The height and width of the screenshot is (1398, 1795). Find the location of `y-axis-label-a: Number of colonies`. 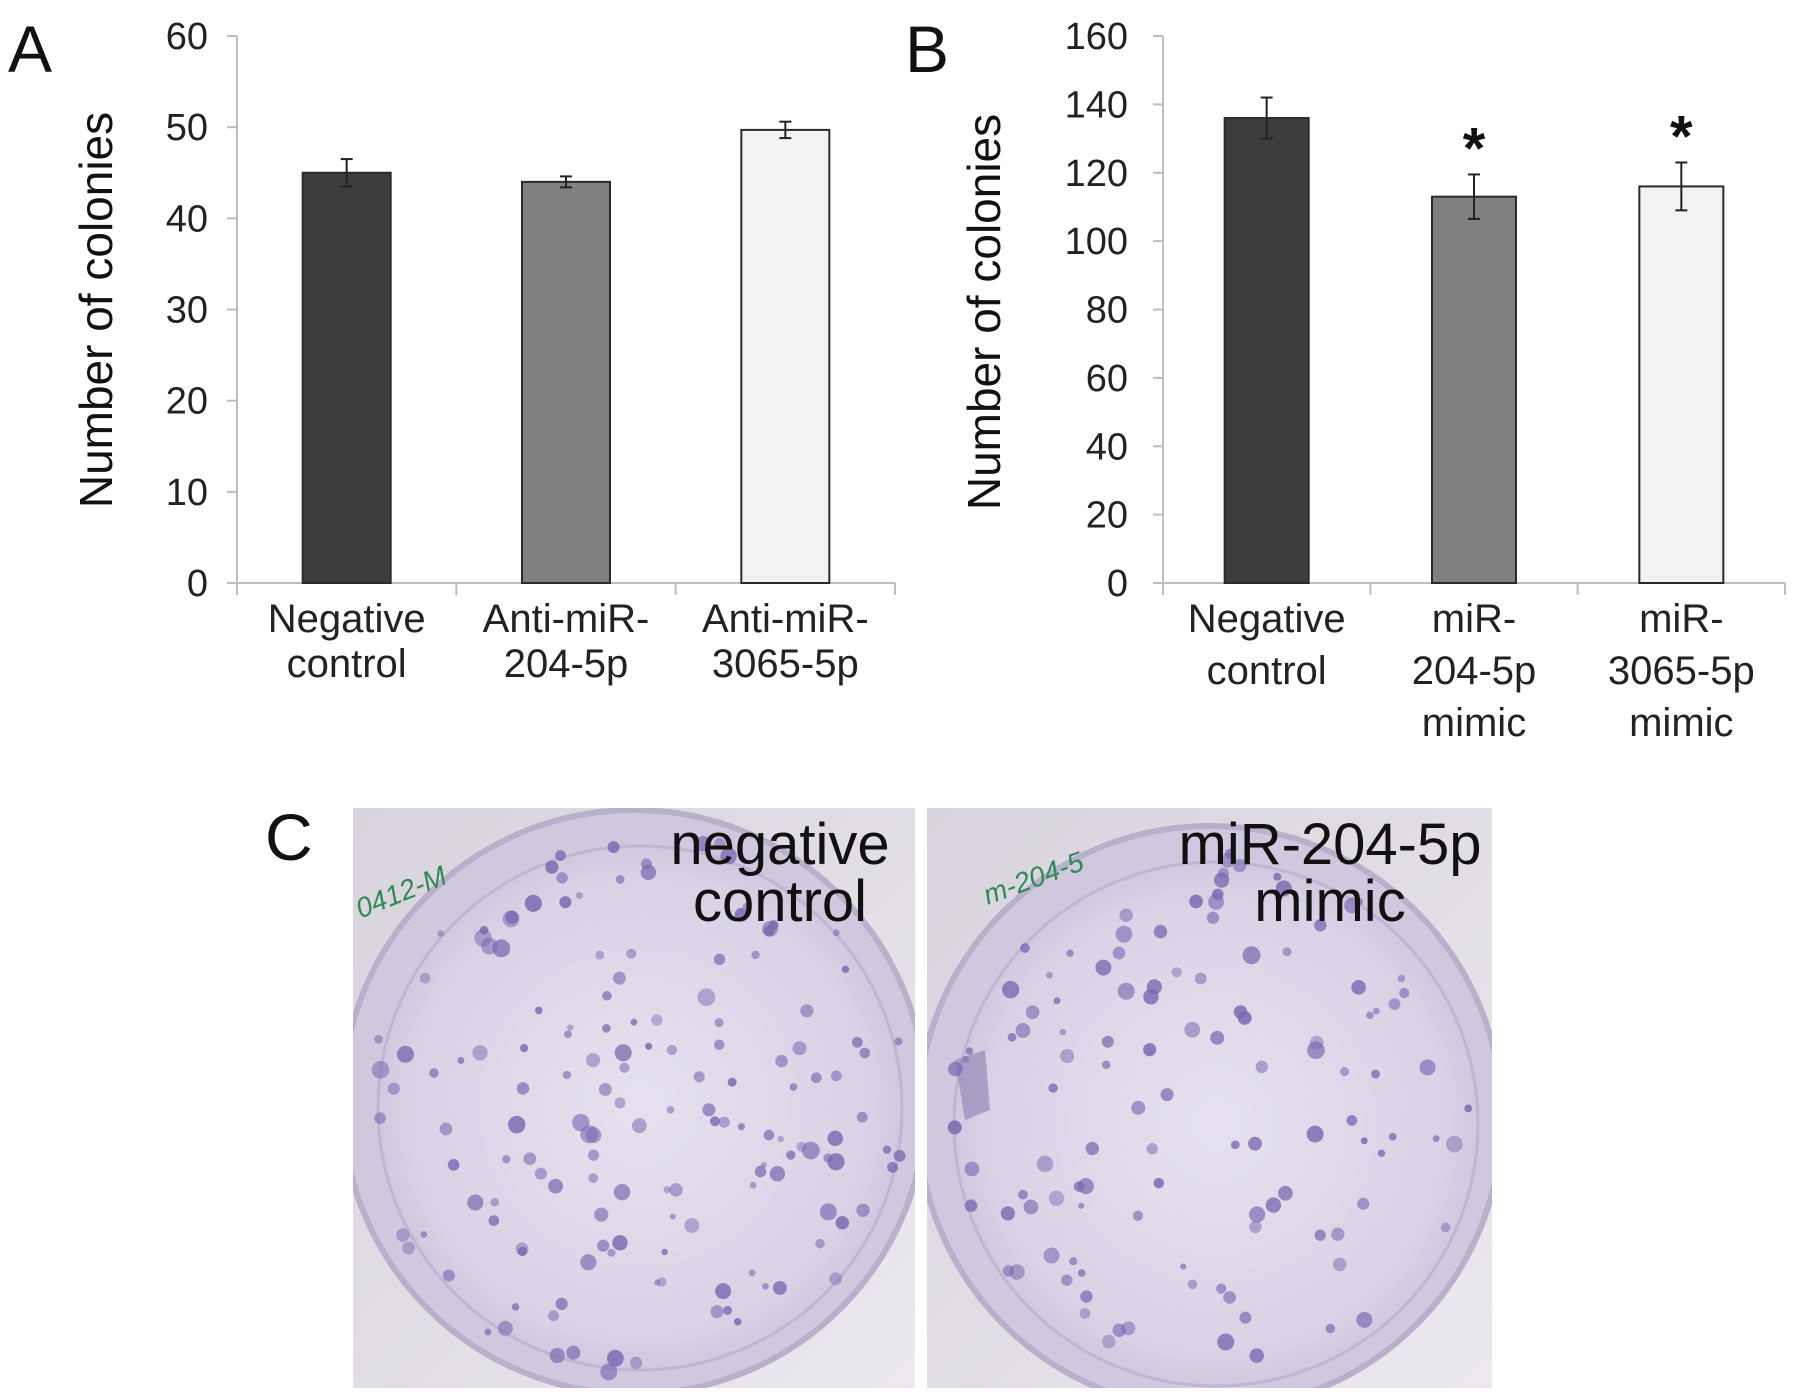

y-axis-label-a: Number of colonies is located at coordinates (96, 310).